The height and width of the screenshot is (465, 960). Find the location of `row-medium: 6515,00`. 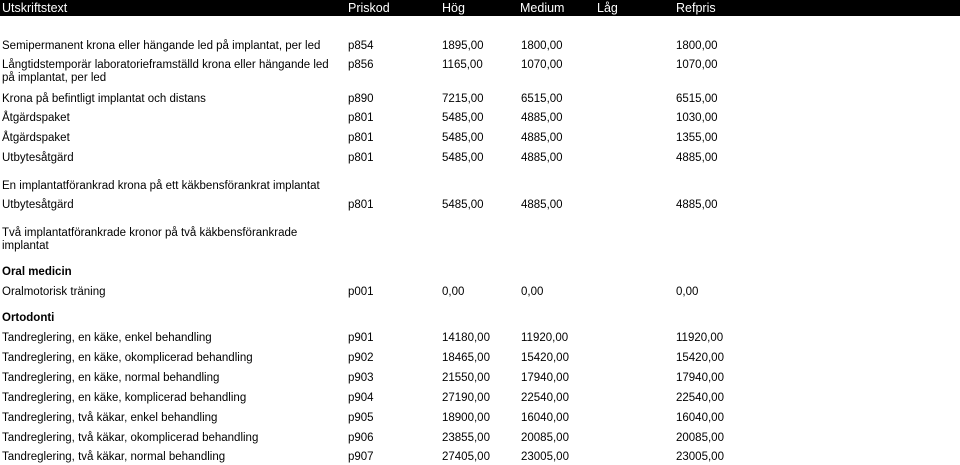

row-medium: 6515,00 is located at coordinates (542, 99).